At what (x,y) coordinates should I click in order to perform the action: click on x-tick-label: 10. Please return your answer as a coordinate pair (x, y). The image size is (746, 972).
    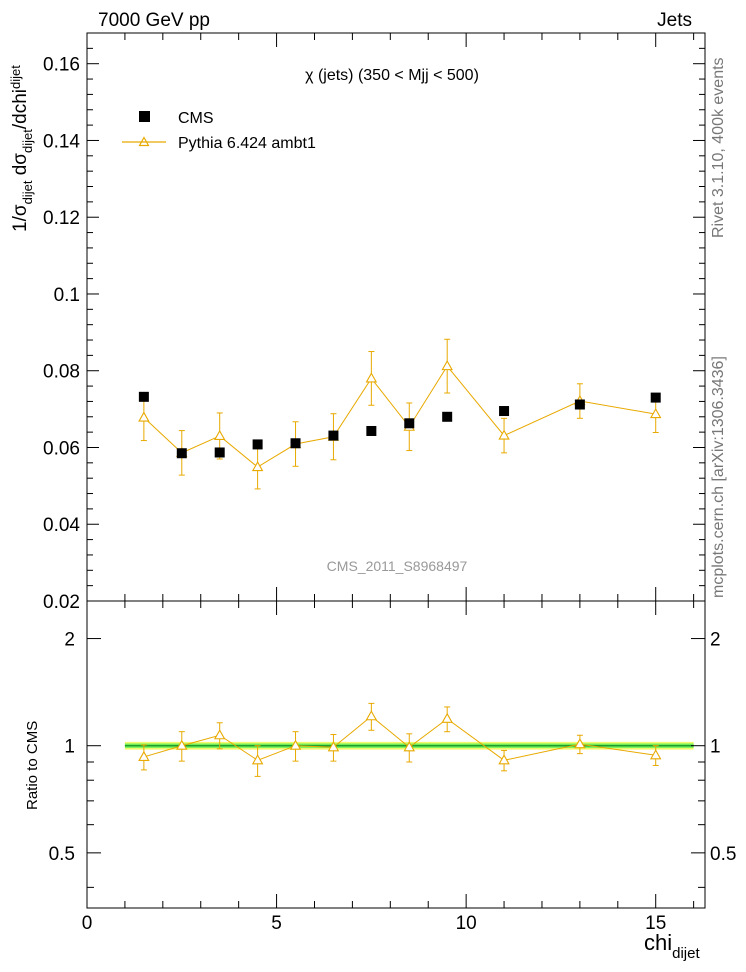
    Looking at the image, I should click on (466, 923).